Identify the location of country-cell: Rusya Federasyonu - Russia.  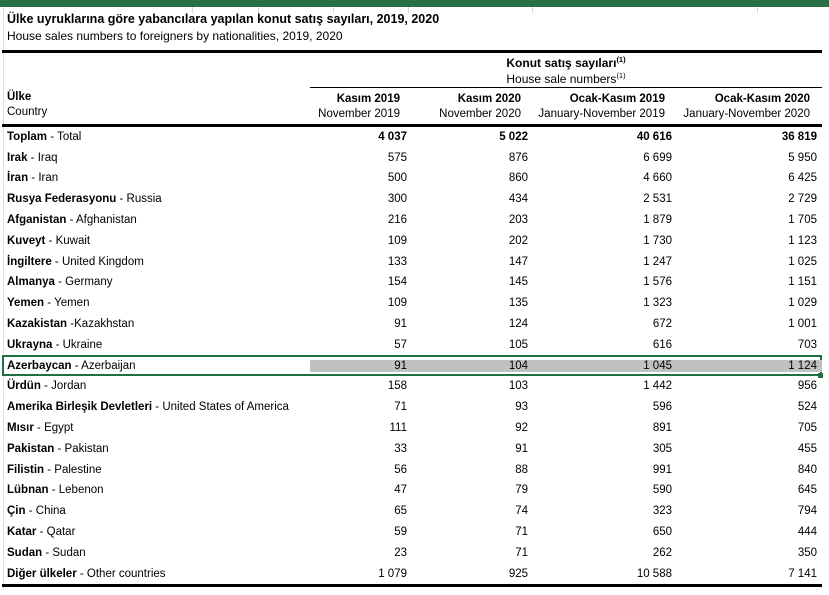
(156, 199).